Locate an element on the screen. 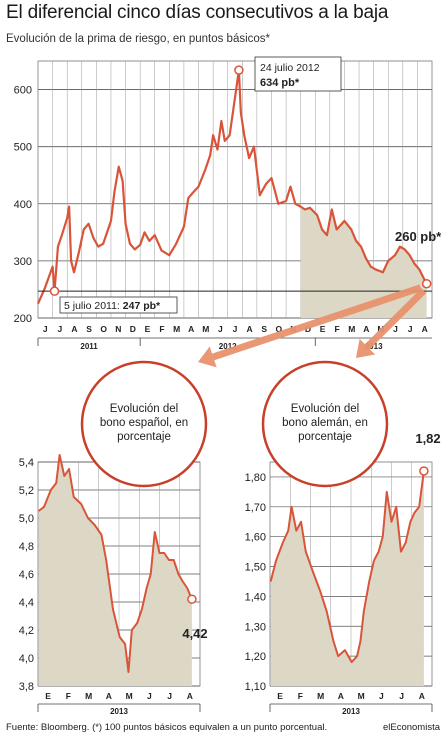 The height and width of the screenshot is (738, 448). spain-year-label: 2013 is located at coordinates (119, 711).